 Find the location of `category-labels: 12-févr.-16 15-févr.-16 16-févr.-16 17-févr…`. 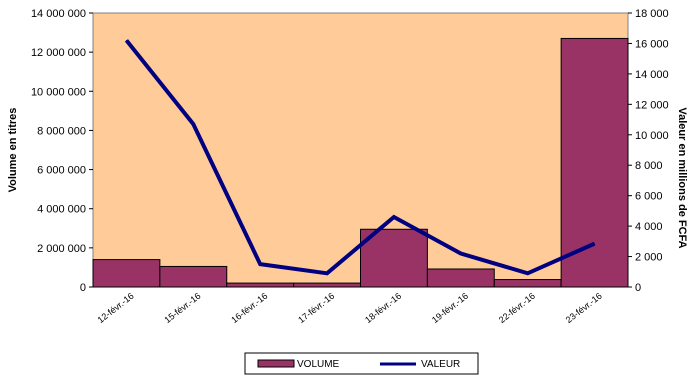

category-labels: 12-févr.-16 15-févr.-16 16-févr.-16 17-févr… is located at coordinates (350, 308).